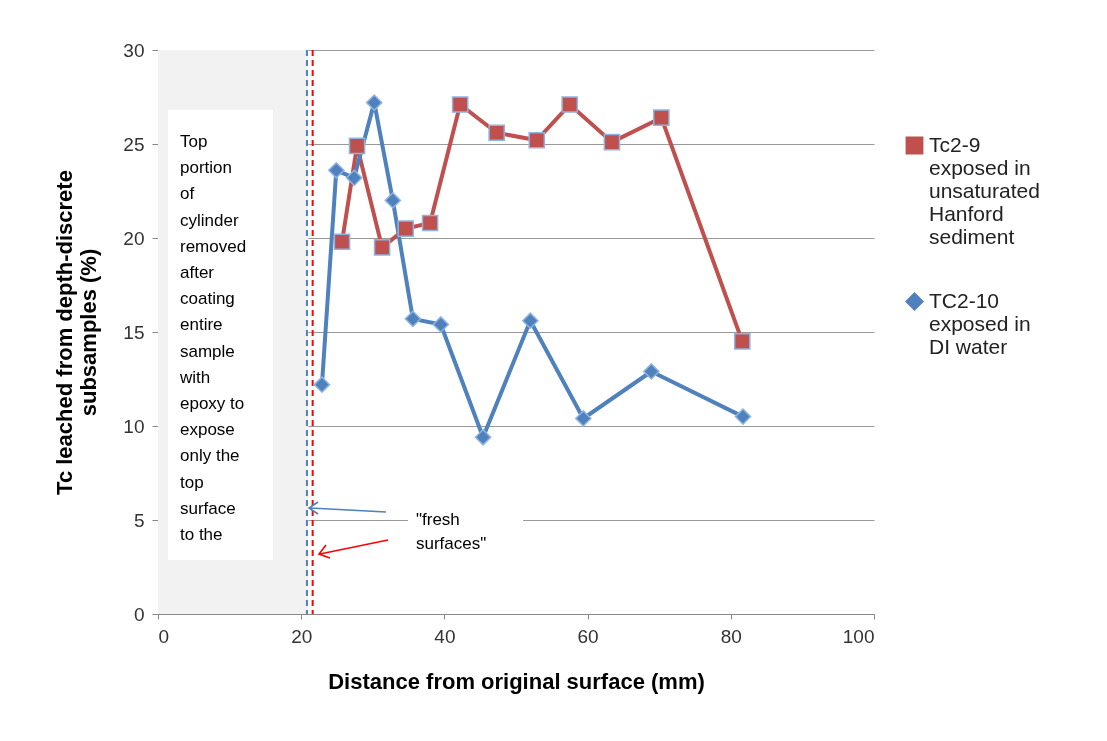 This screenshot has width=1107, height=741. What do you see at coordinates (134, 50) in the screenshot?
I see `y-tick-label: 30` at bounding box center [134, 50].